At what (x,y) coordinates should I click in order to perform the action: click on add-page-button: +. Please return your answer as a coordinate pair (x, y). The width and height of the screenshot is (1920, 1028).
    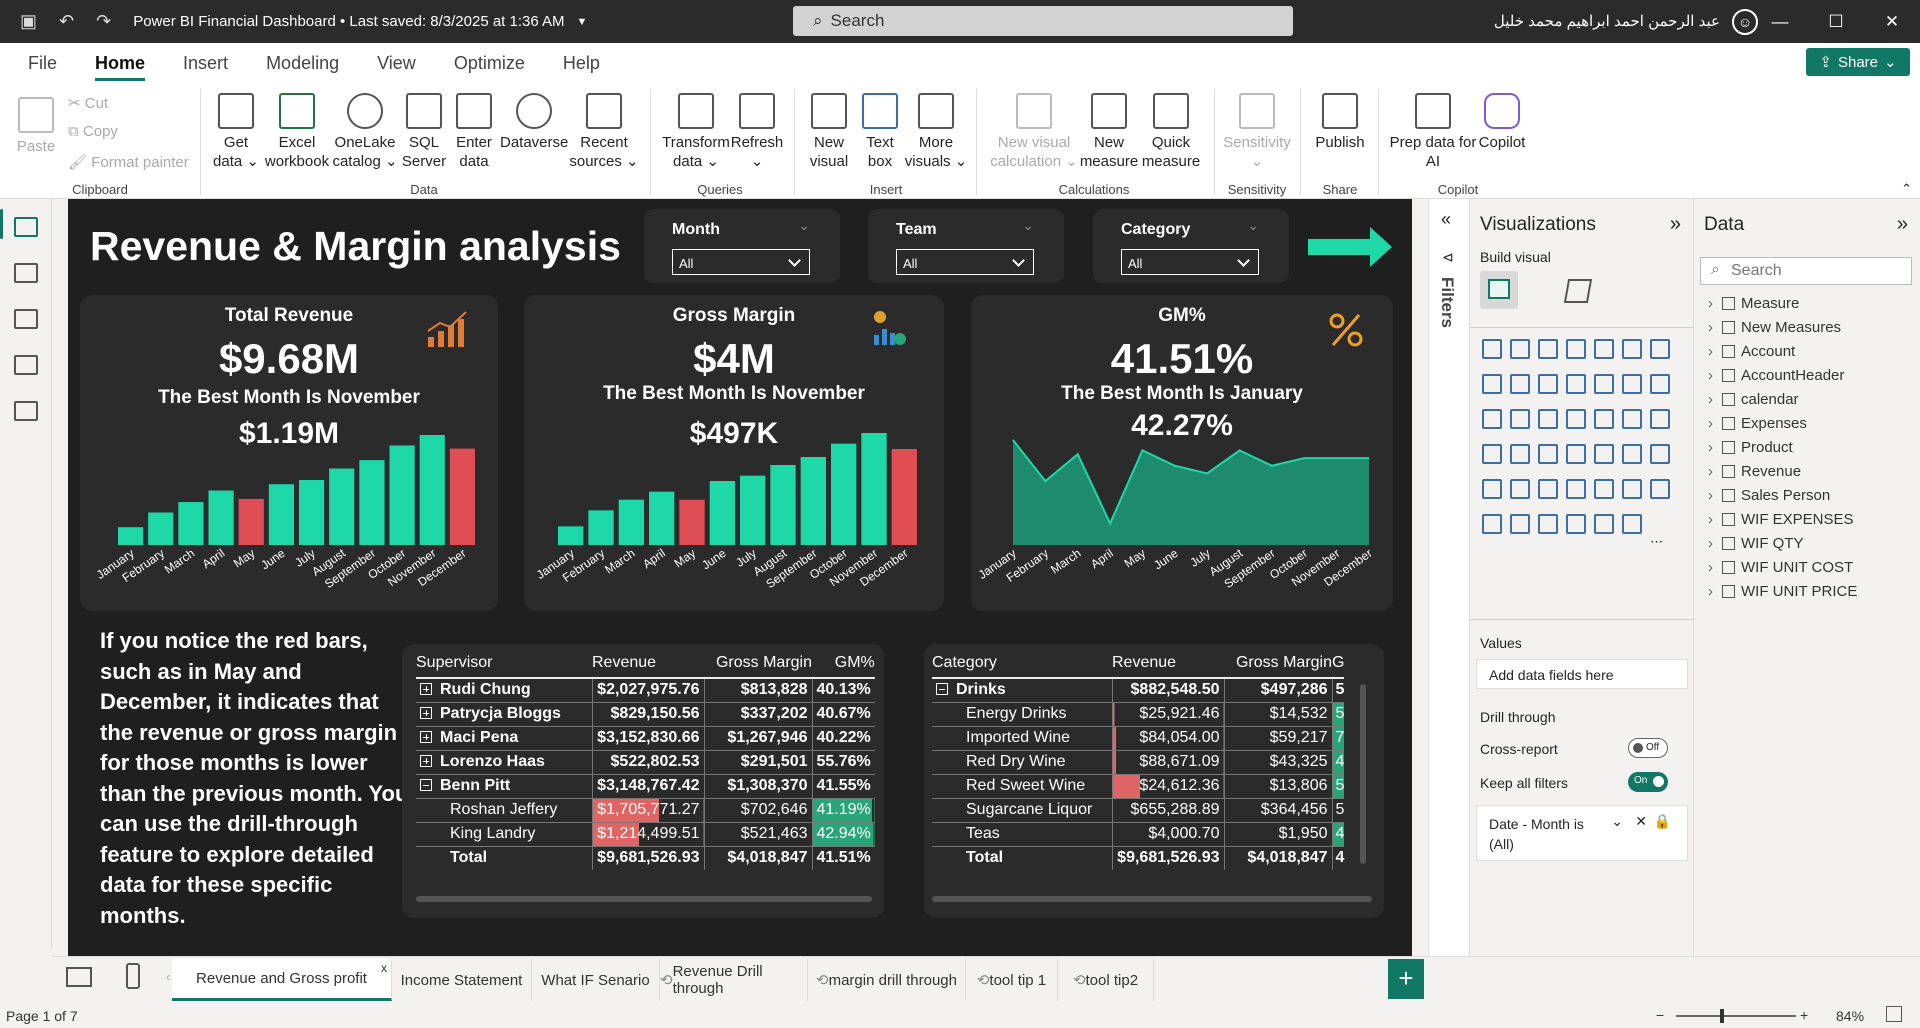
    Looking at the image, I should click on (1406, 979).